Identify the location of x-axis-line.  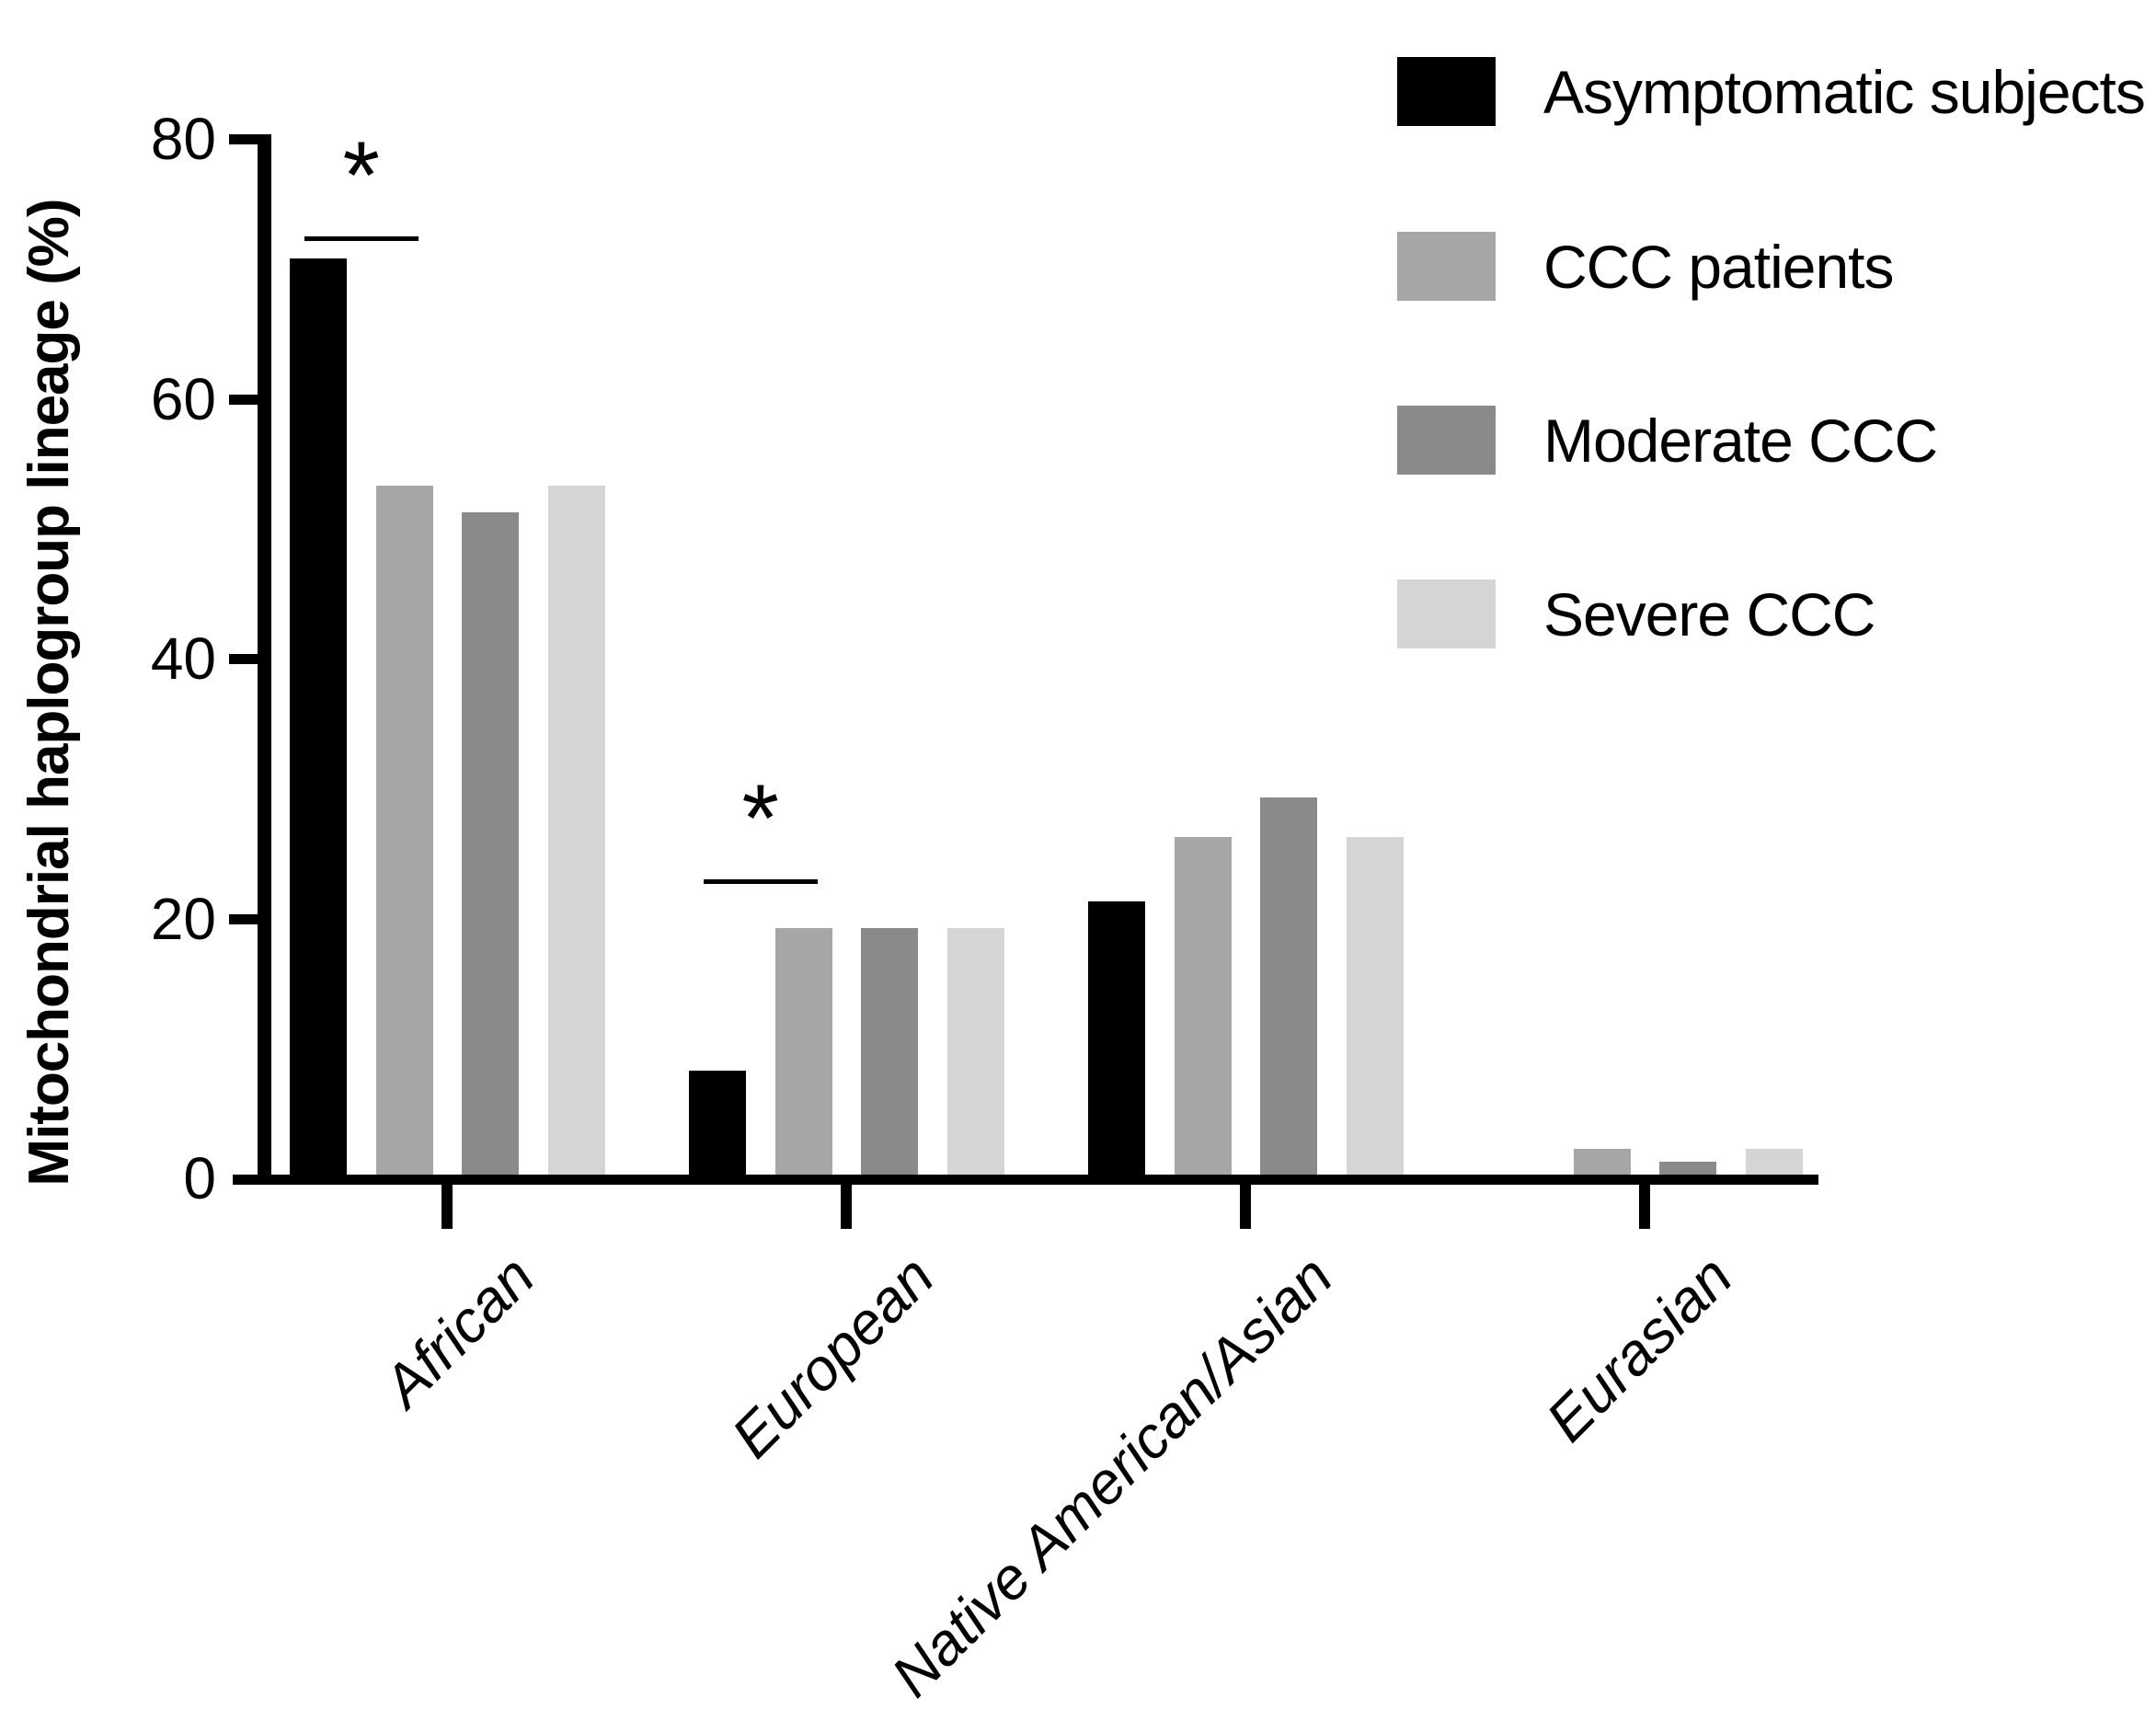
(1025, 1180).